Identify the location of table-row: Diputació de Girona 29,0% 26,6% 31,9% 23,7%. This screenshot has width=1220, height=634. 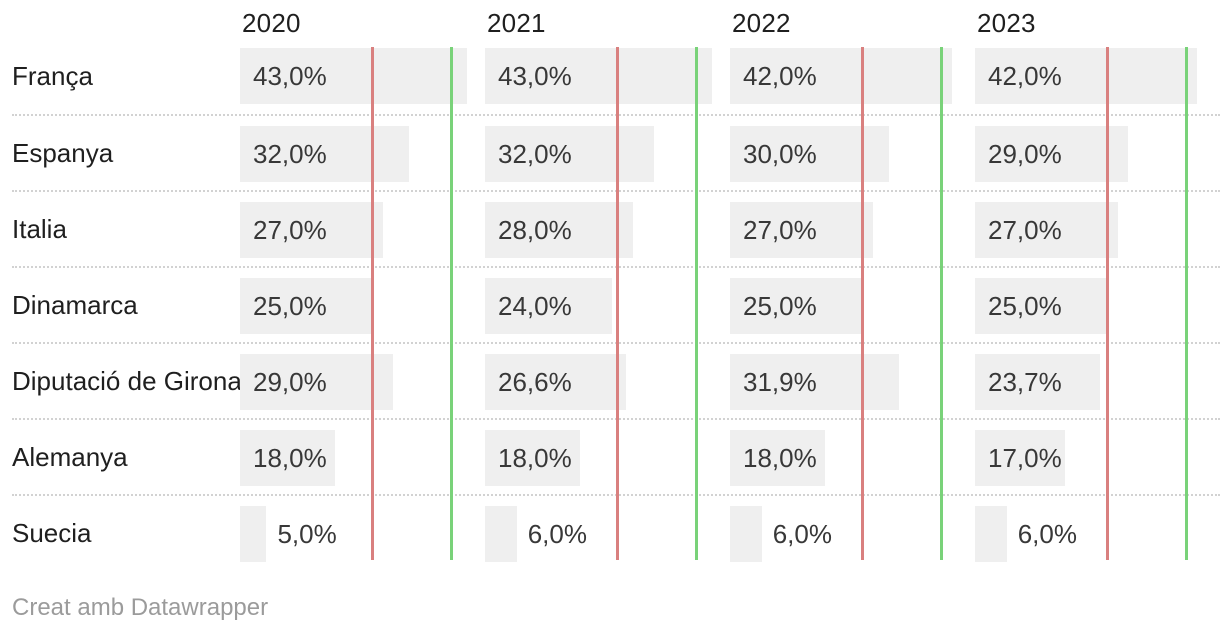
(616, 380).